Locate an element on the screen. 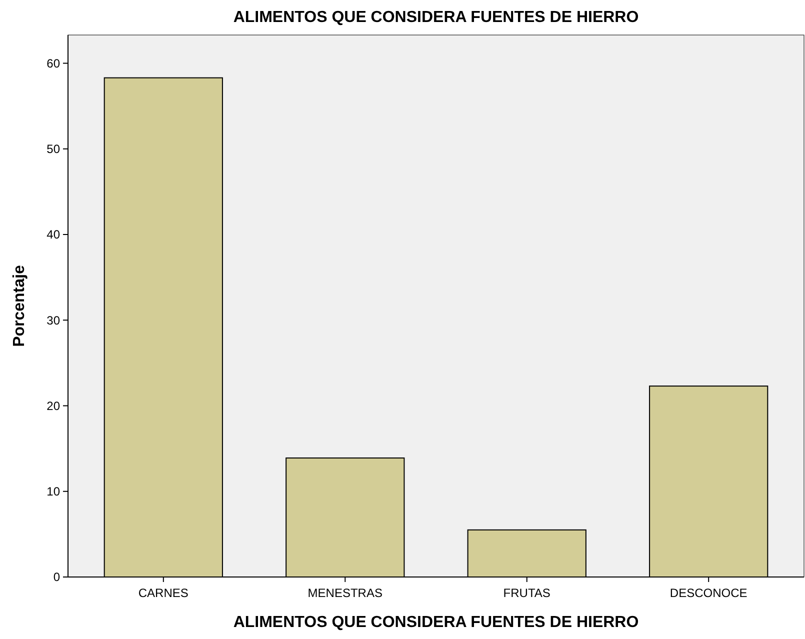 The width and height of the screenshot is (805, 639). y-tick-label: 0 is located at coordinates (56, 577).